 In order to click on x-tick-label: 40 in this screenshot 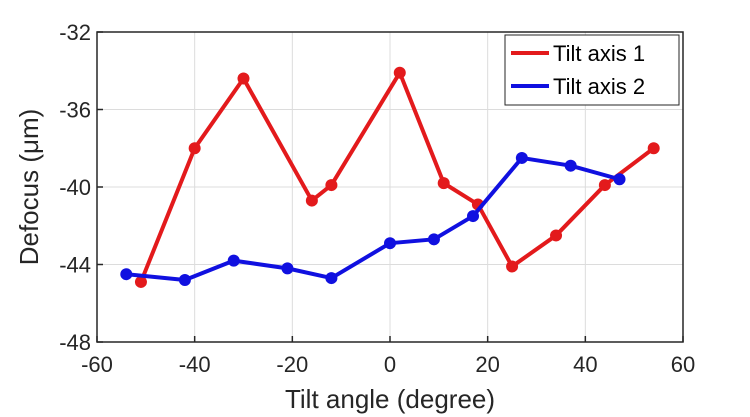, I will do `click(585, 364)`.